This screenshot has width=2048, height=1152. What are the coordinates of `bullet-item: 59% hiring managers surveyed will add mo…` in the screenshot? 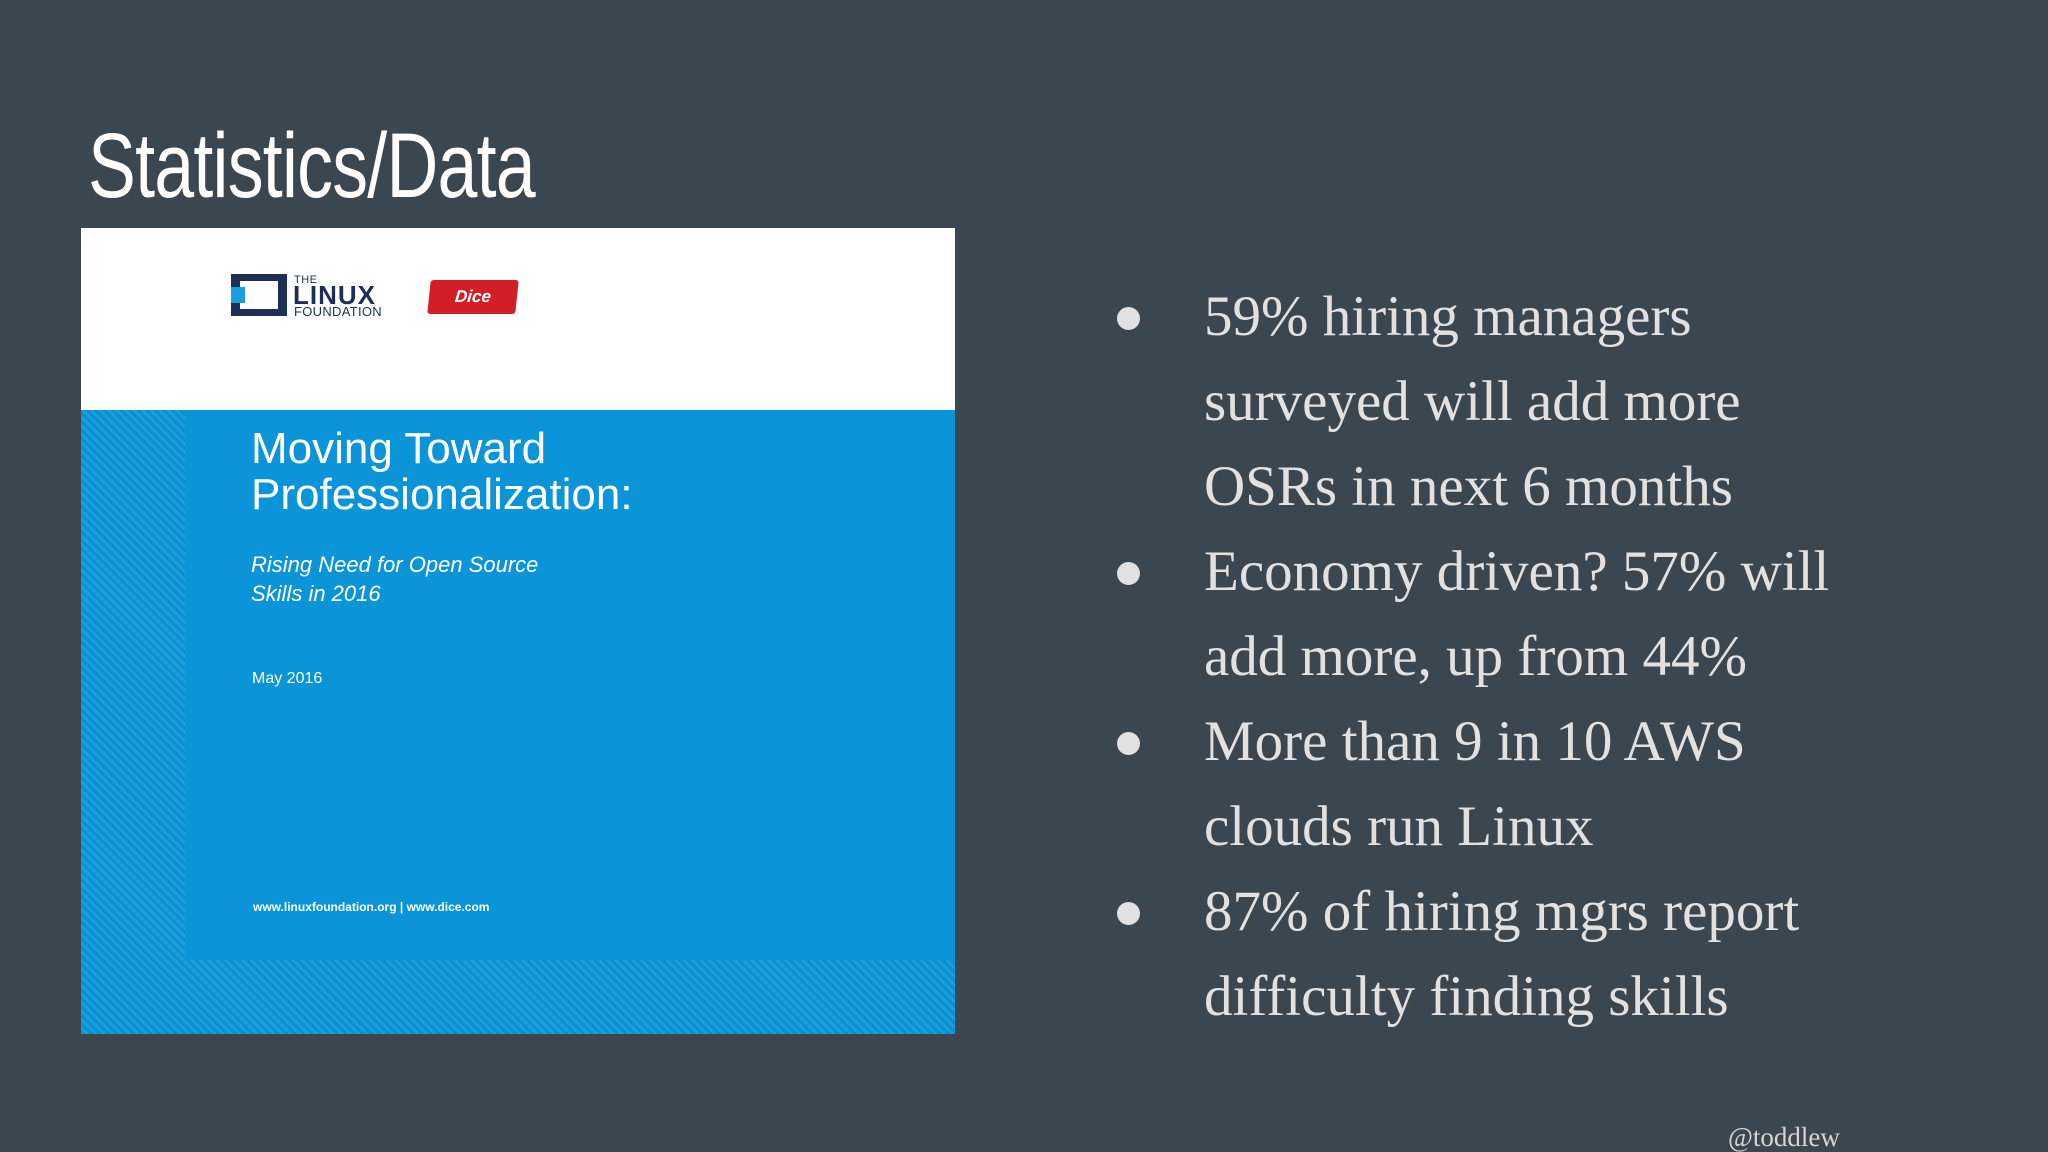 It's located at (1562, 401).